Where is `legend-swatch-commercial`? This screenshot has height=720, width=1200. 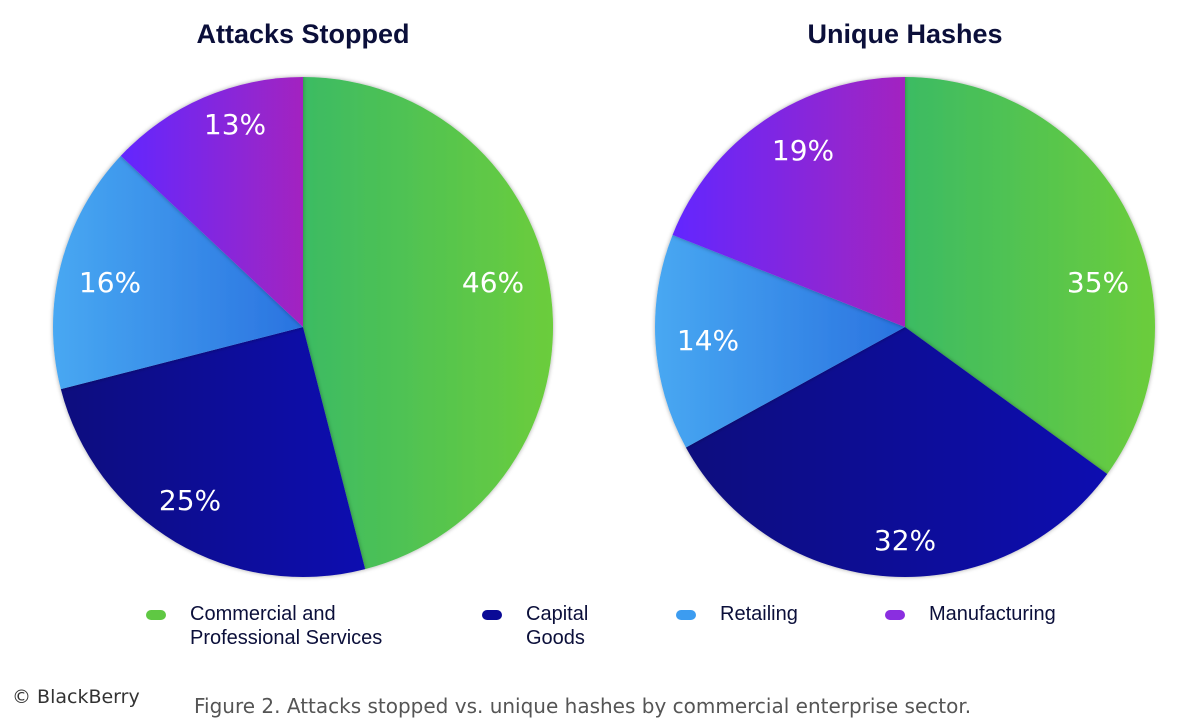
legend-swatch-commercial is located at coordinates (156, 615).